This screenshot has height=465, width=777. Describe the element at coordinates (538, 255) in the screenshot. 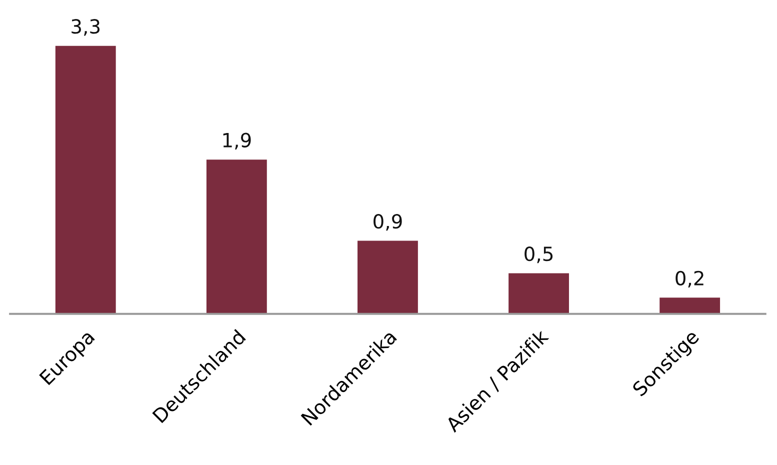

I see `data-label: 0,5` at that location.